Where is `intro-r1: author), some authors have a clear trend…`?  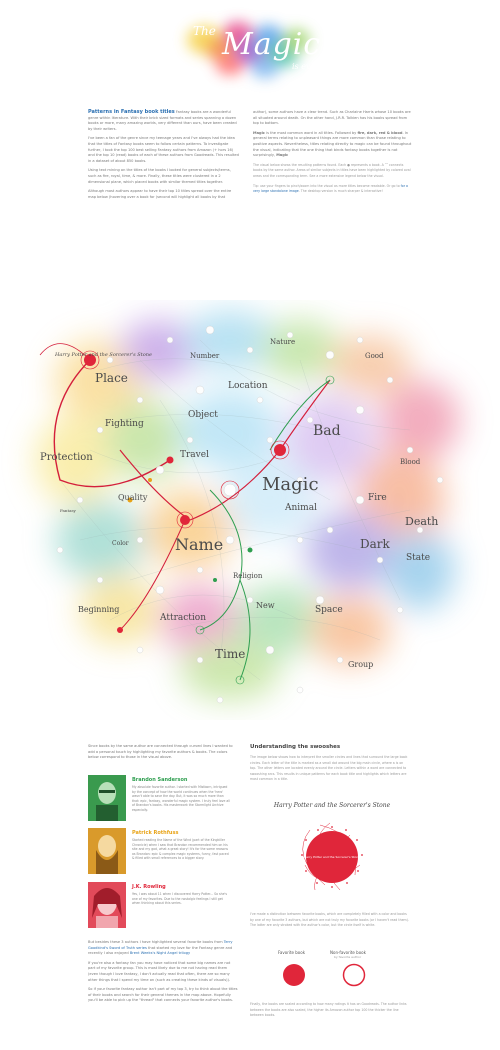 intro-r1: author), some authors have a clear trend… is located at coordinates (332, 118).